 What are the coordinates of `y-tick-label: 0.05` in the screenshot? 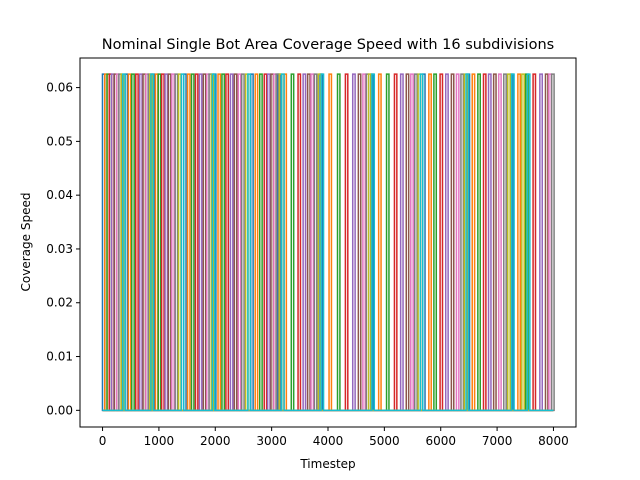 It's located at (59, 141).